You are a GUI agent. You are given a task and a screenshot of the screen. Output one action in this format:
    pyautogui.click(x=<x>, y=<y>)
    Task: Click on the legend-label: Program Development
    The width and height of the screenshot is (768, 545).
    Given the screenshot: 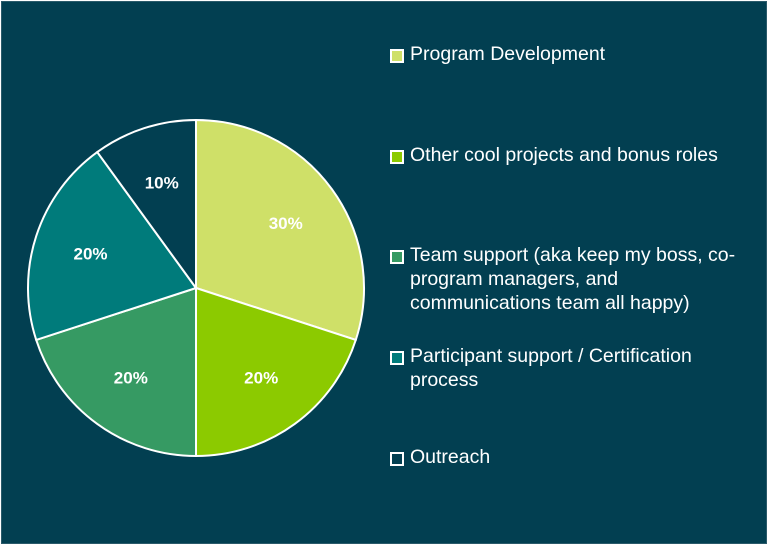 What is the action you would take?
    pyautogui.click(x=508, y=54)
    